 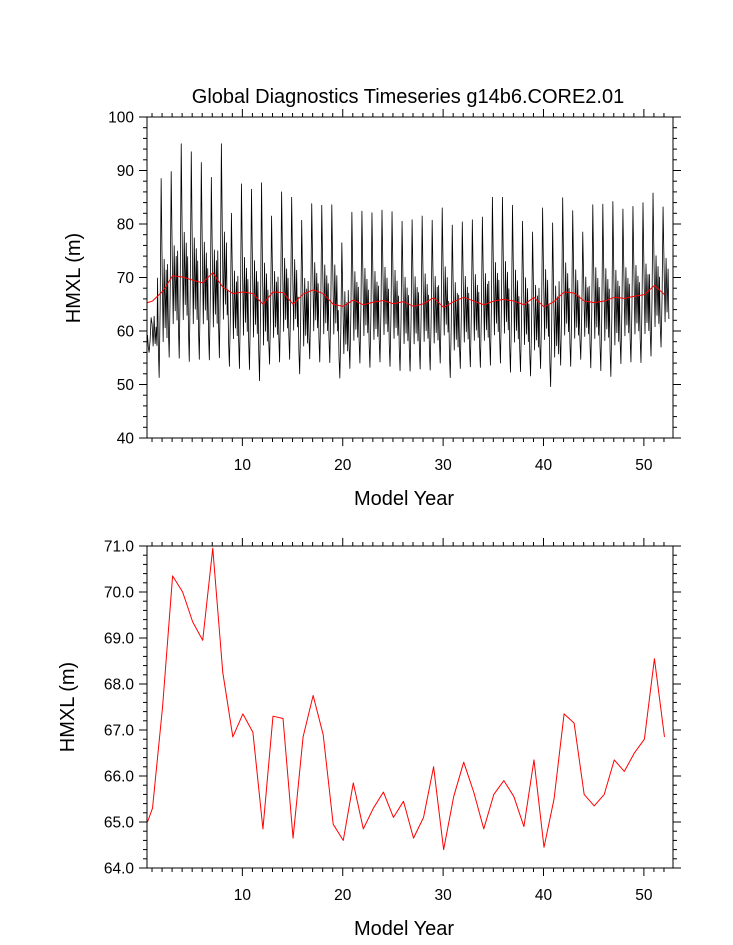 I want to click on y-tick-label: 65.0, so click(x=119, y=823).